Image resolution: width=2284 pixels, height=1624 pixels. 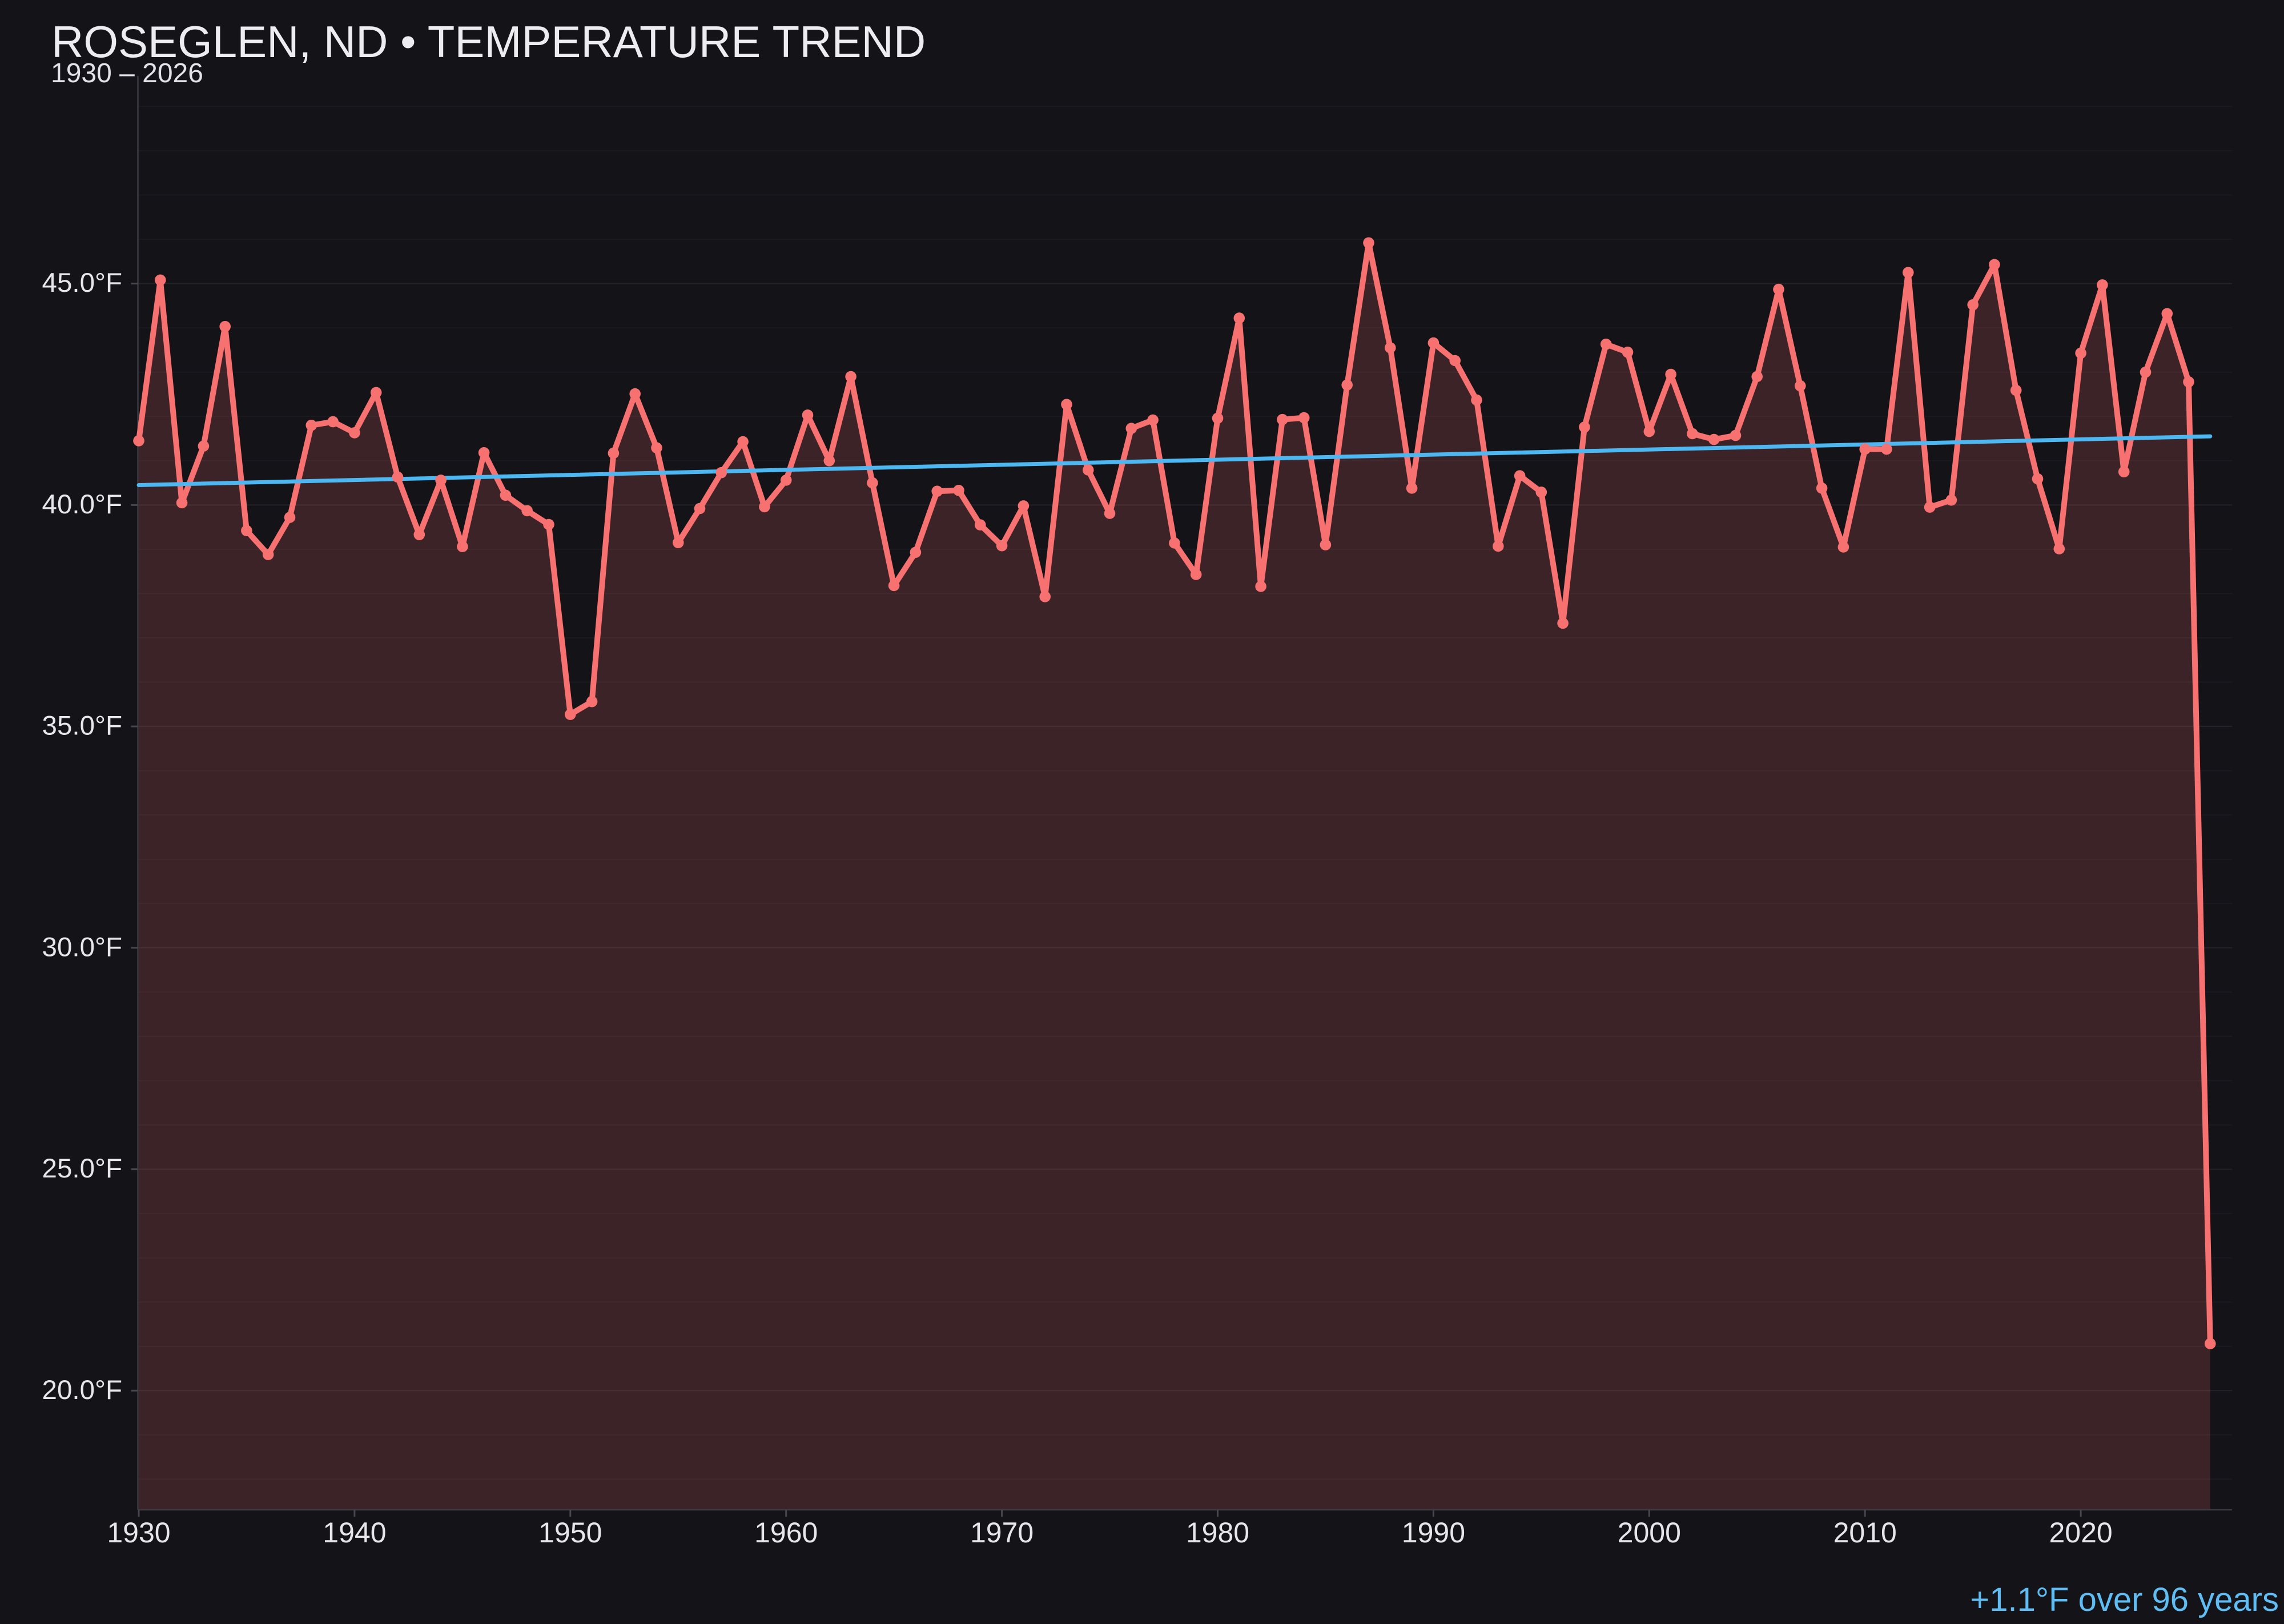 What do you see at coordinates (488, 42) in the screenshot?
I see `svg-text:ROSEGLEN, ND • TEMPERATURE TRE: ROSEGLEN, ND • TEMPERATURE TREND` at bounding box center [488, 42].